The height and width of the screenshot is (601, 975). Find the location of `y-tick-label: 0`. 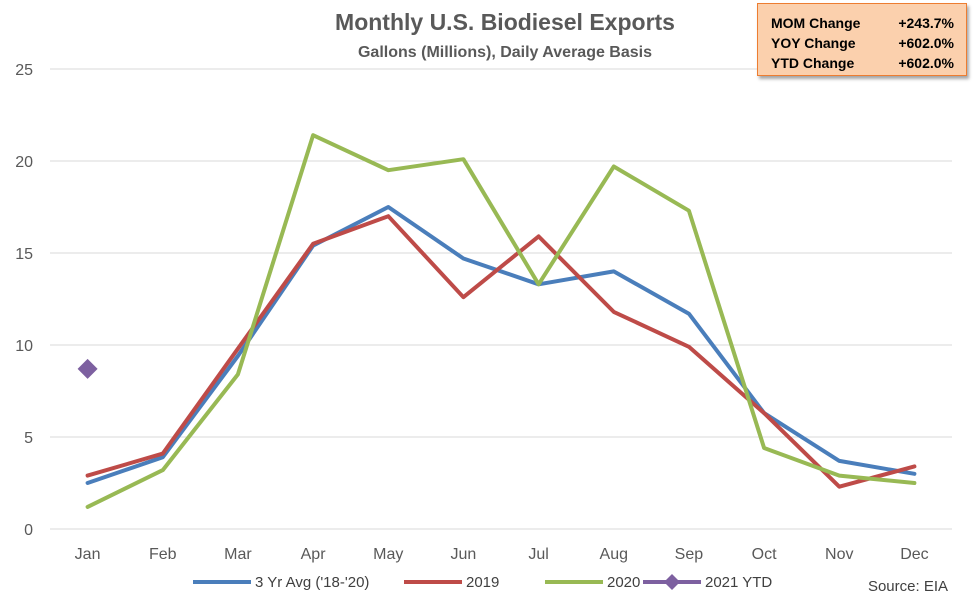

y-tick-label: 0 is located at coordinates (28, 530).